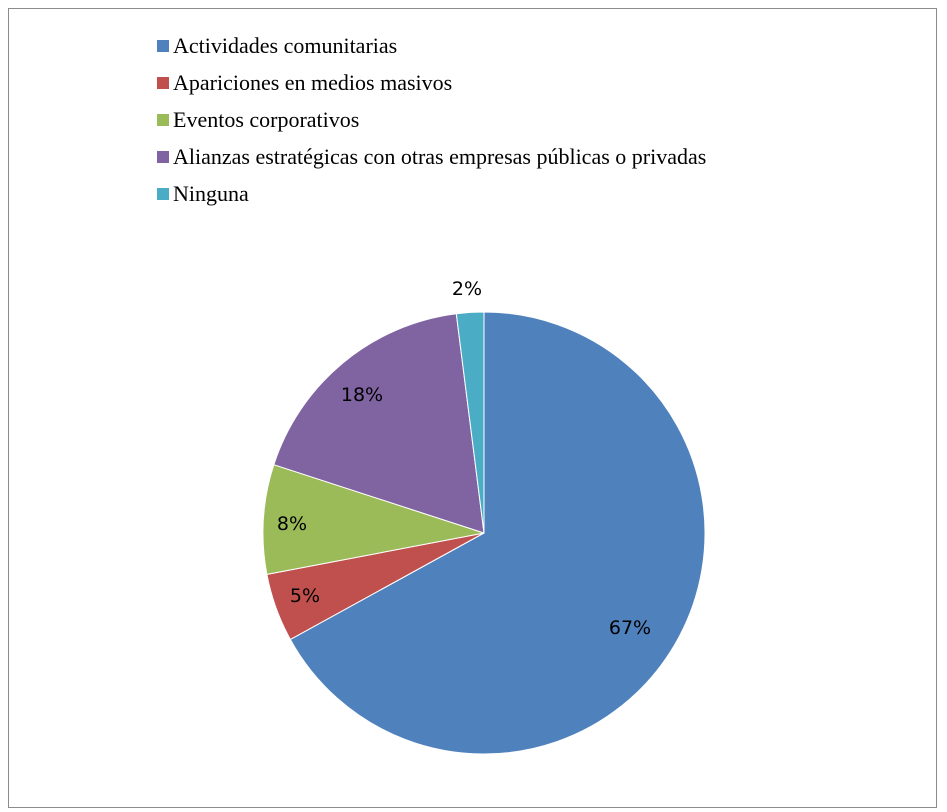 The height and width of the screenshot is (812, 947). I want to click on pie-data-label: 2%, so click(467, 289).